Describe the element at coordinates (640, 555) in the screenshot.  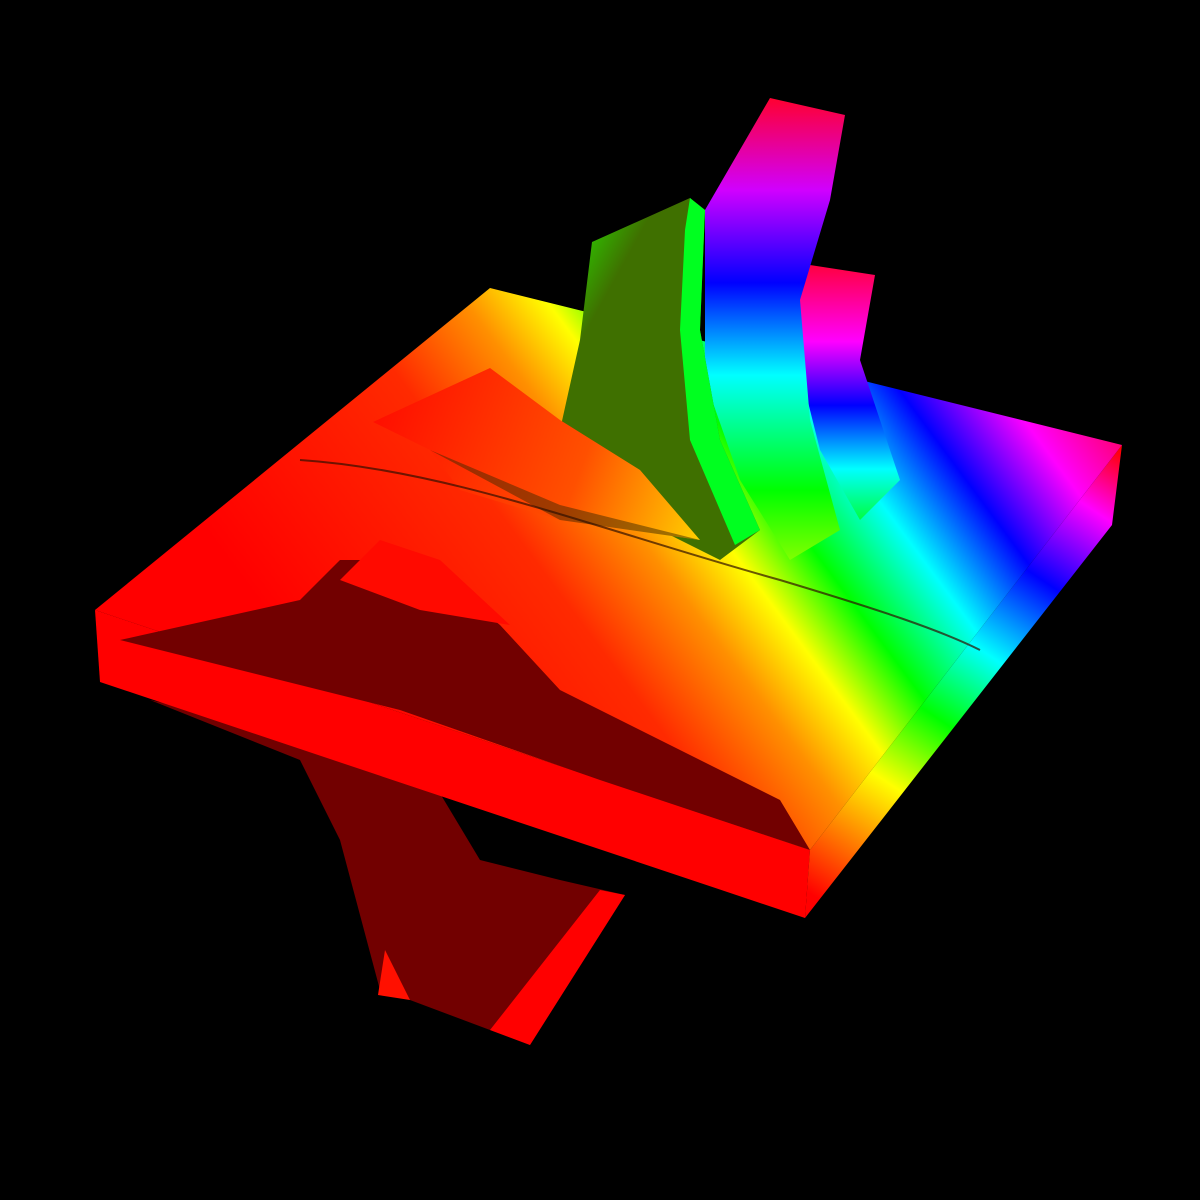
I see `crease-line` at that location.